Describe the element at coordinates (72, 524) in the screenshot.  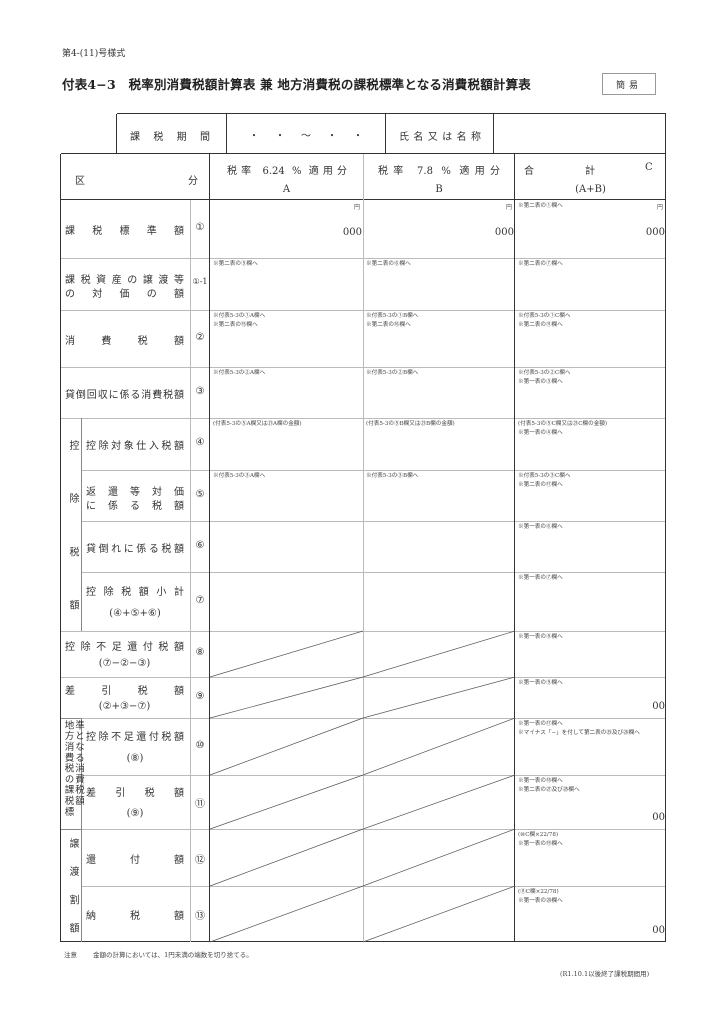
I see `group-label: 控除税額` at that location.